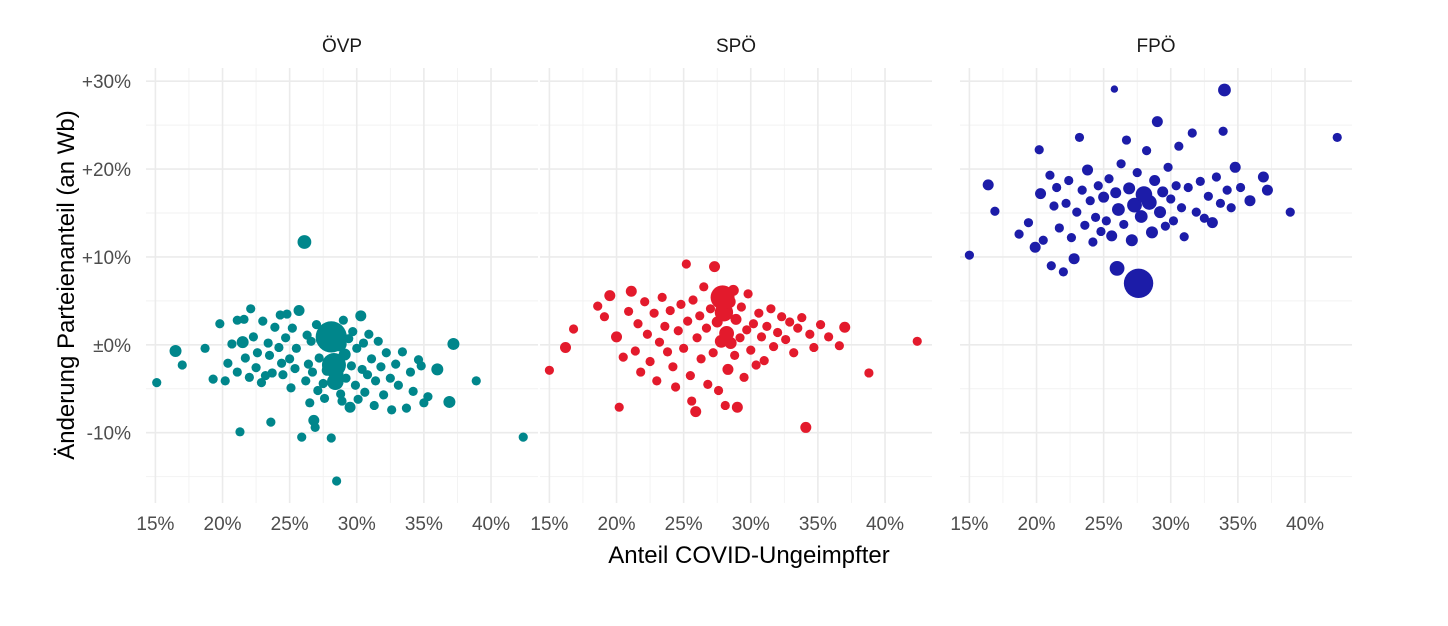  Describe the element at coordinates (66, 285) in the screenshot. I see `y-axis-title: Änderung Parteienanteil (an Wb)` at that location.